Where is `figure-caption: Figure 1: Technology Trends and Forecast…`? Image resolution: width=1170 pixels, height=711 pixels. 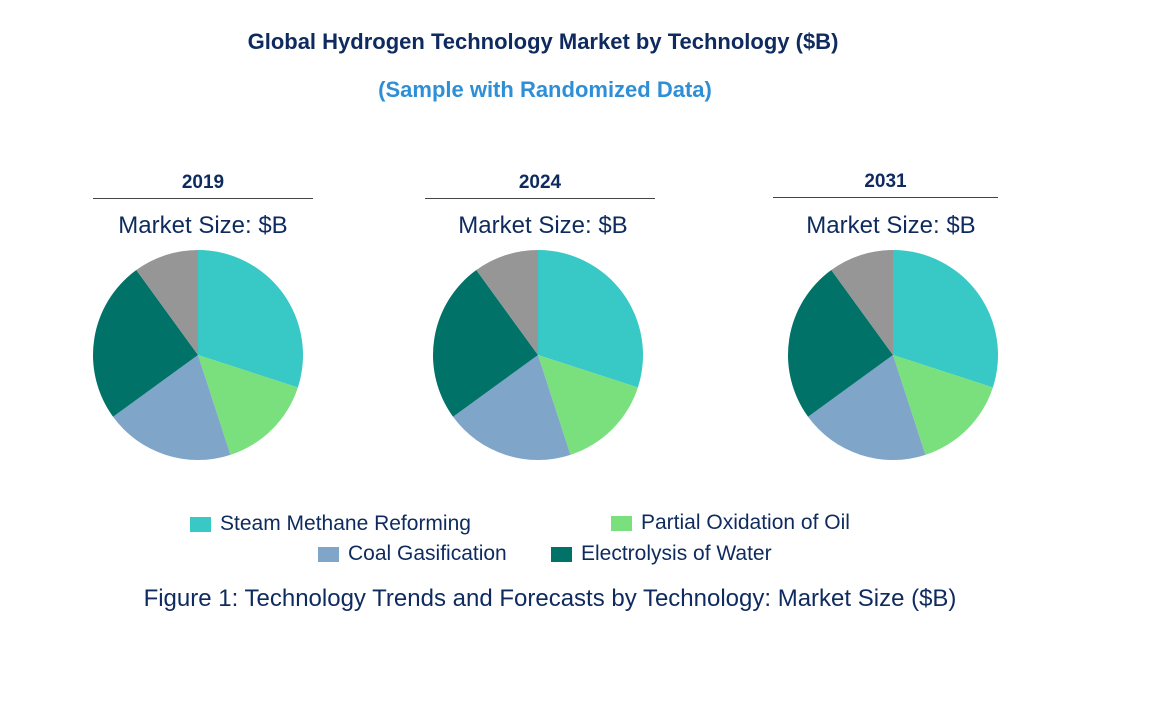
figure-caption: Figure 1: Technology Trends and Forecast… is located at coordinates (550, 598).